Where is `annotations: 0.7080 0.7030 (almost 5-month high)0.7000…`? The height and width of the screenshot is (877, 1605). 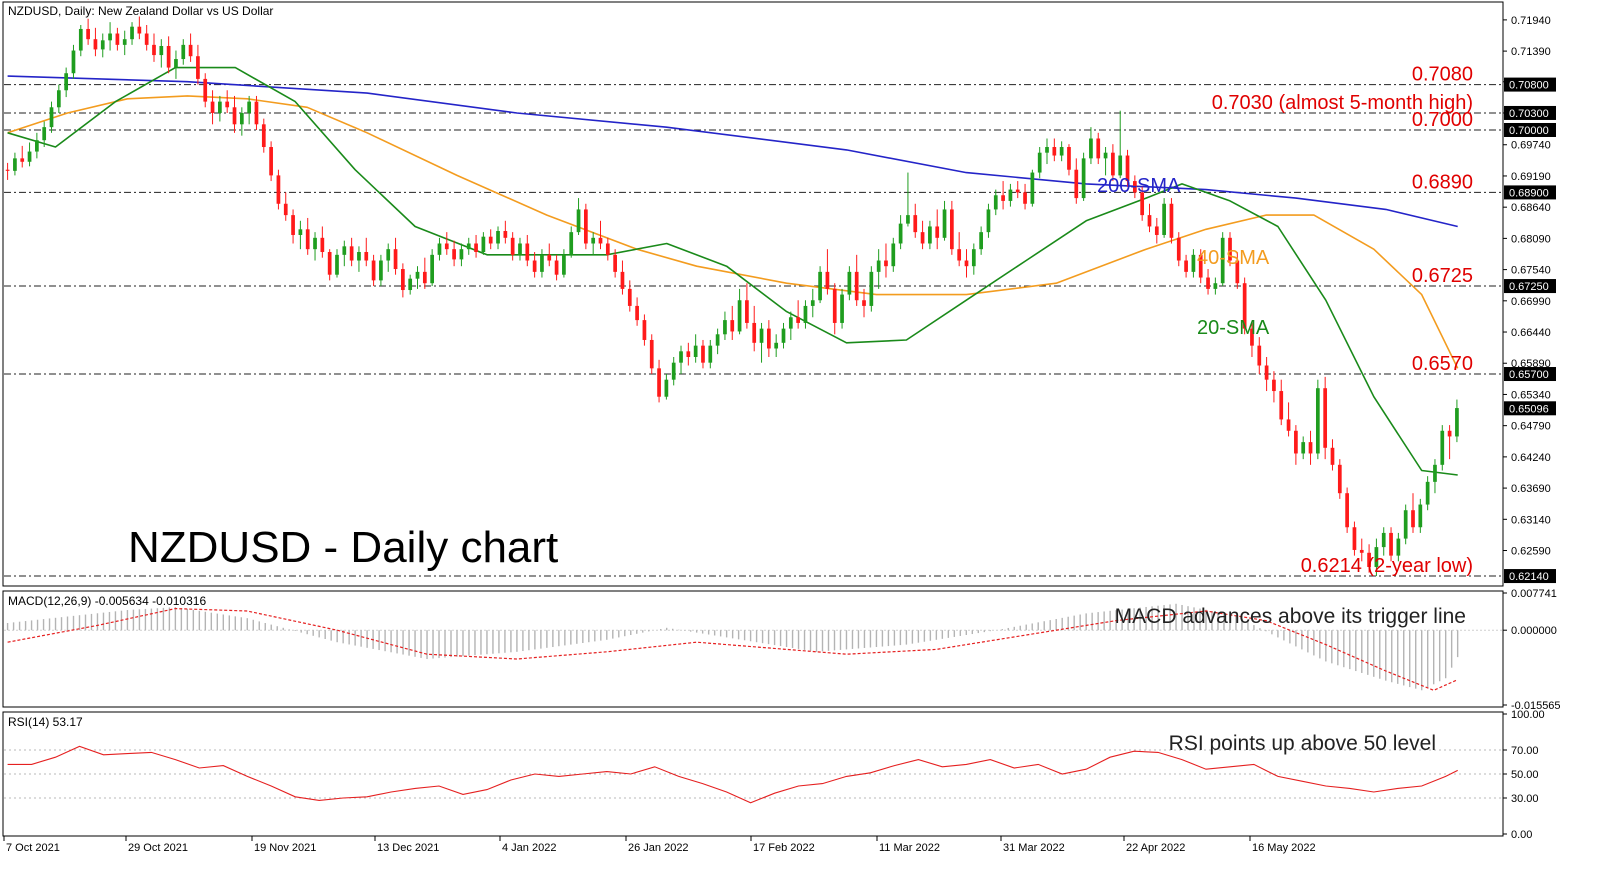
annotations: 0.7080 0.7030 (almost 5-month high)0.7000… is located at coordinates (1285, 320).